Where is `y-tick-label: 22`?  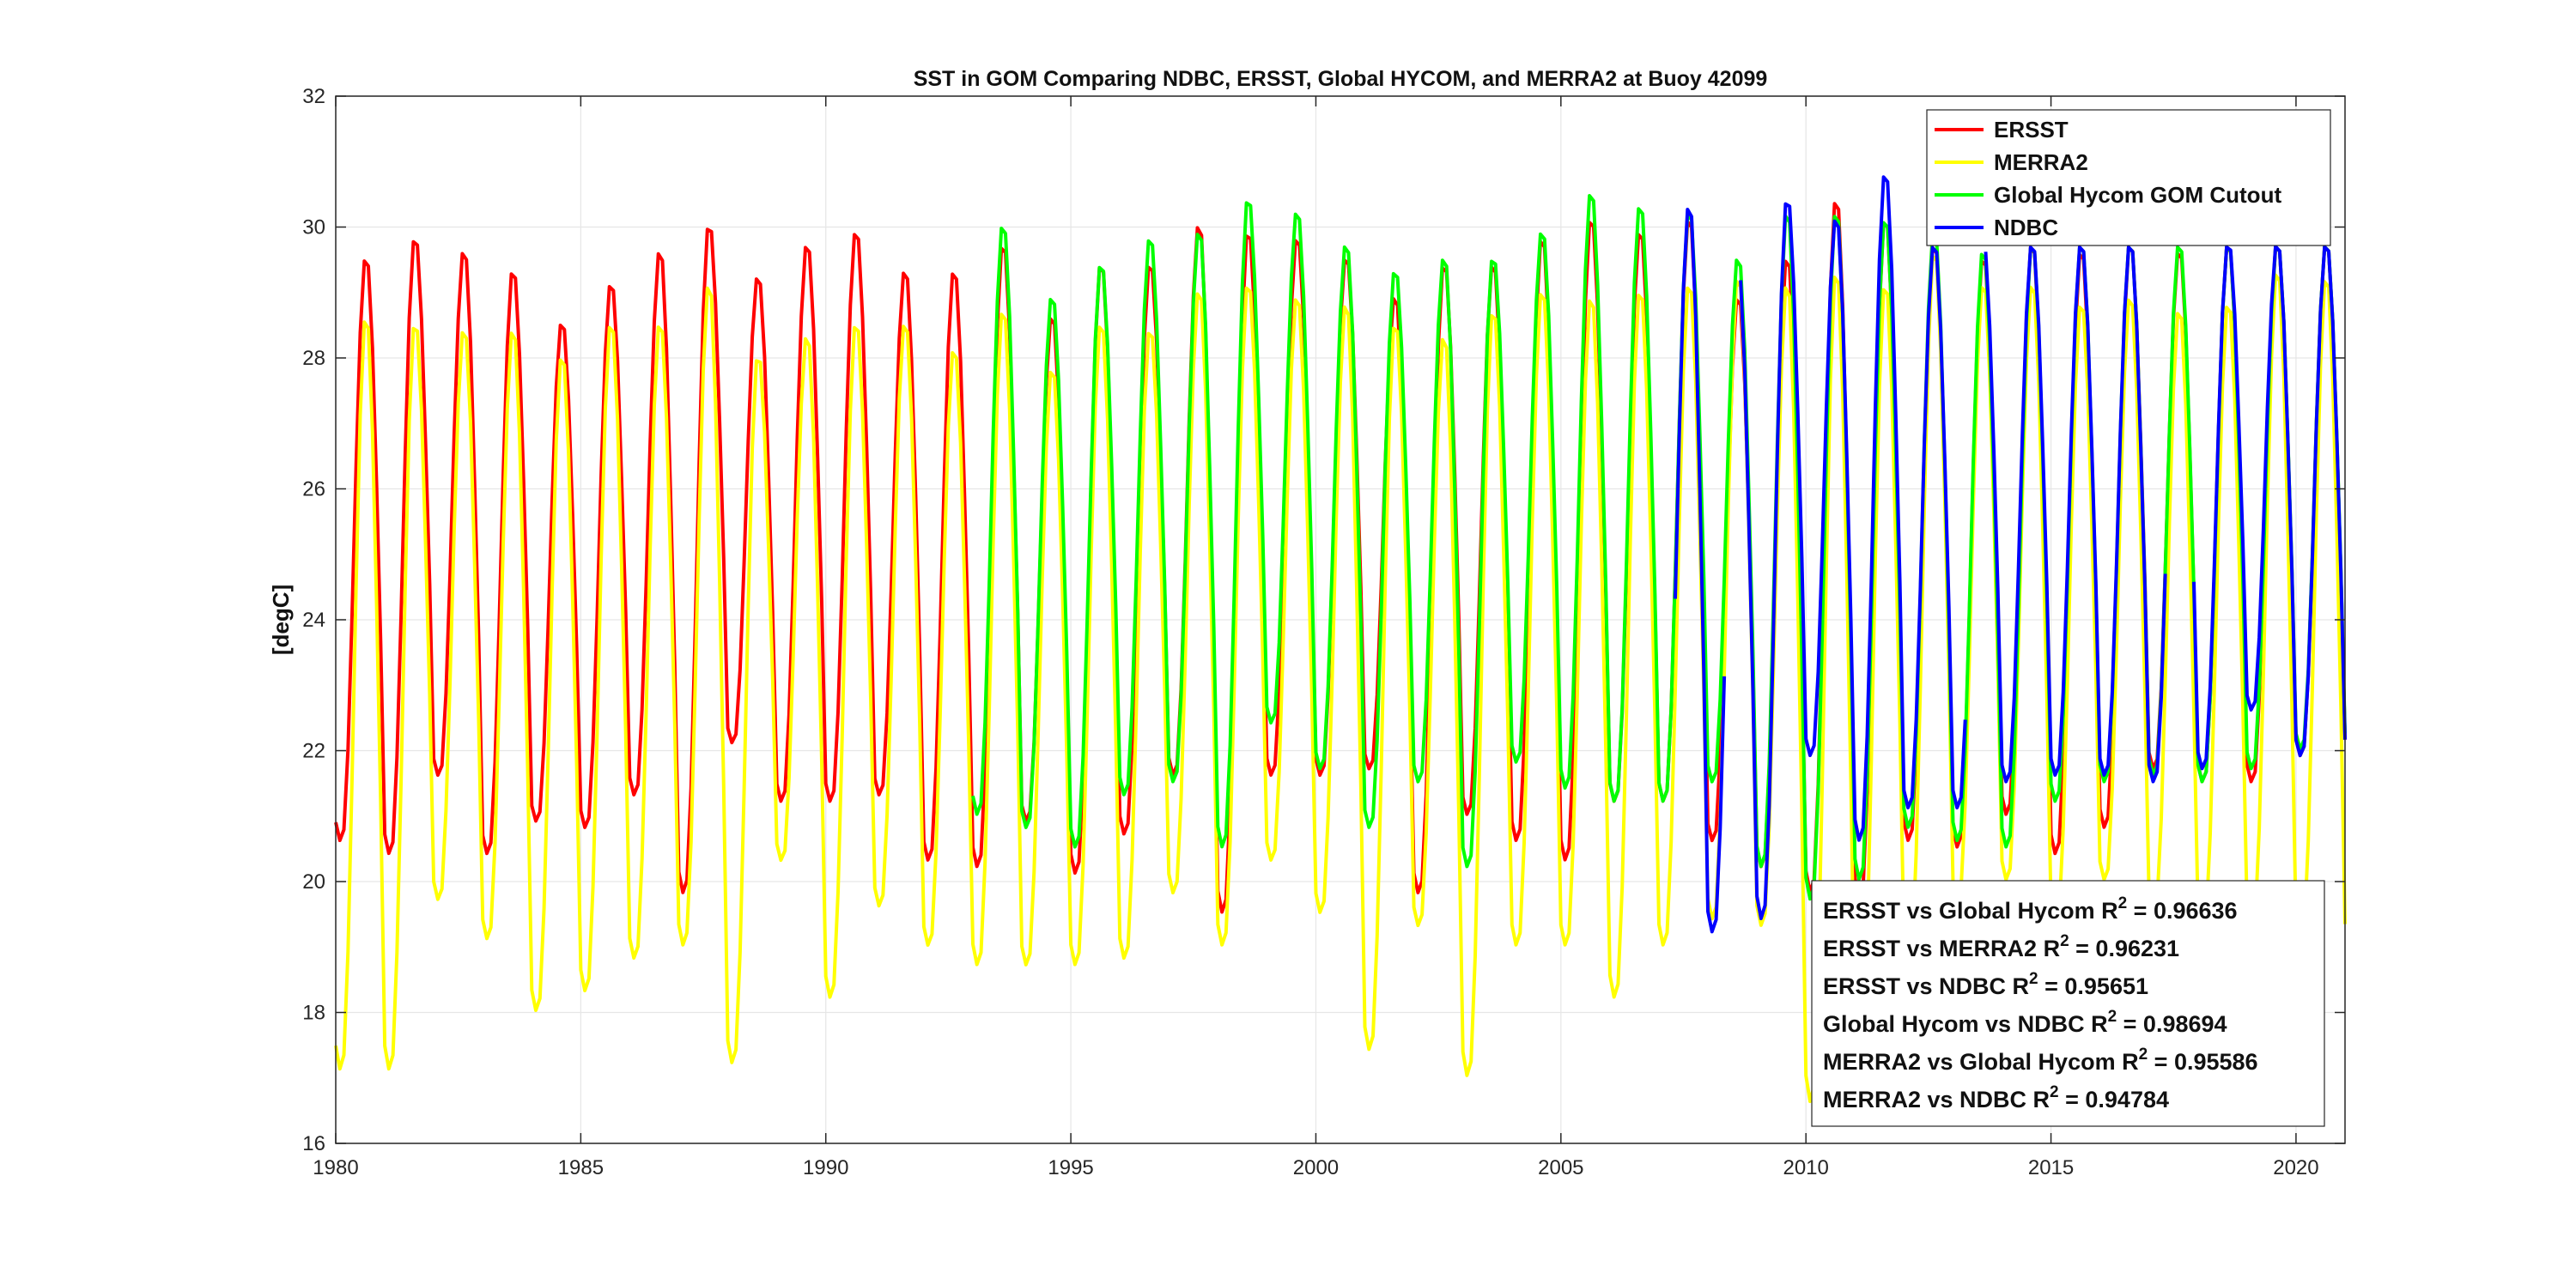
y-tick-label: 22 is located at coordinates (313, 751).